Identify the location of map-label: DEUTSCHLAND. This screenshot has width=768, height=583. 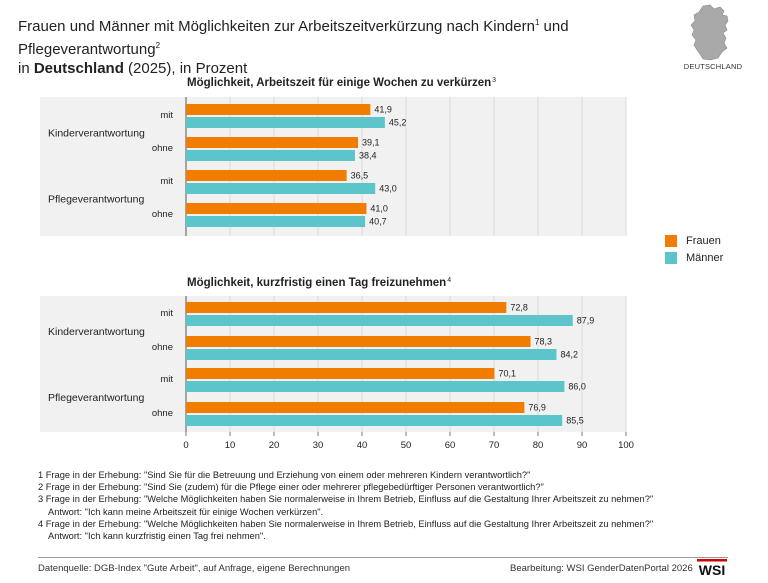
(713, 66).